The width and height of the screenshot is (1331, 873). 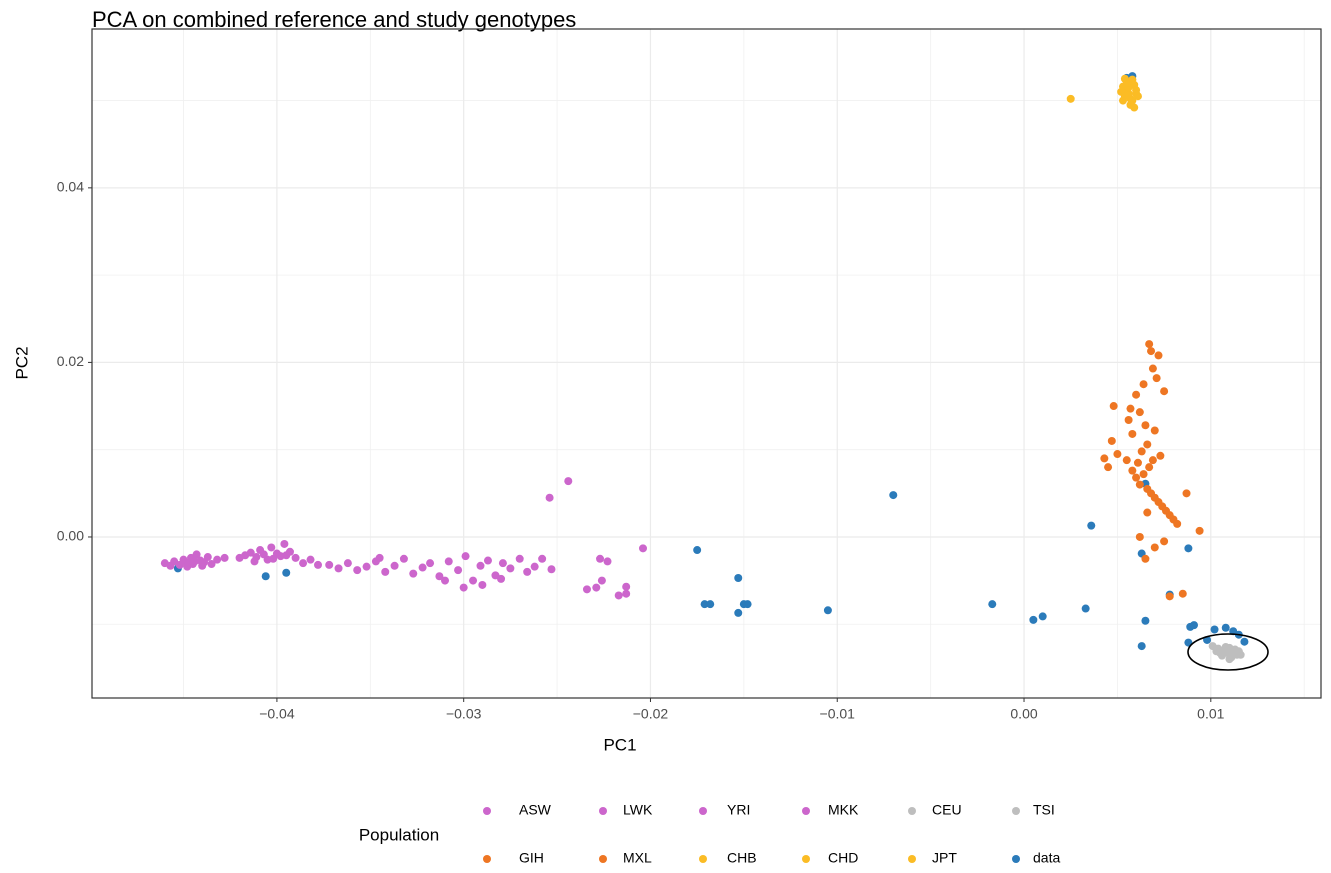 I want to click on legend-label: CHD, so click(x=843, y=858).